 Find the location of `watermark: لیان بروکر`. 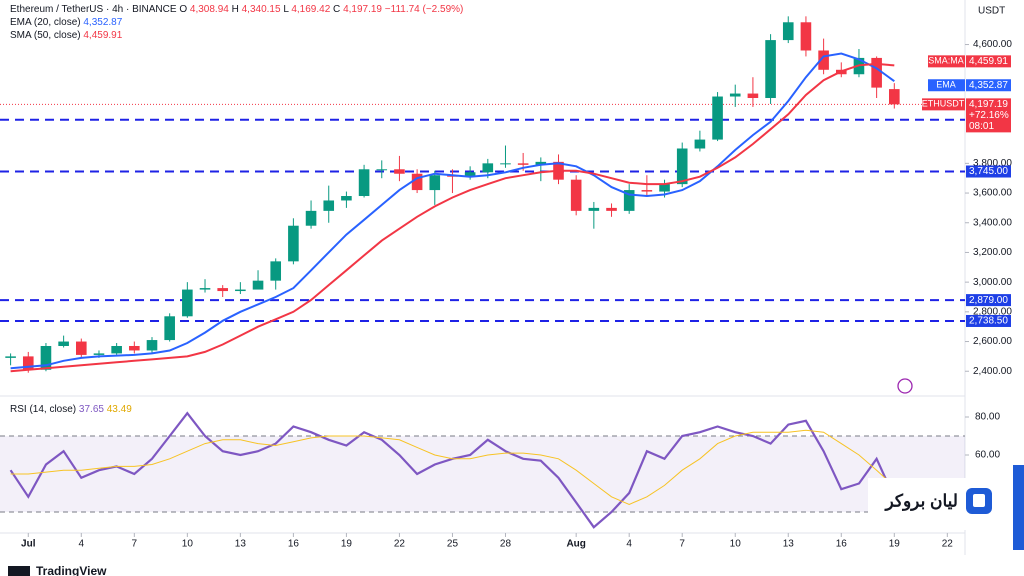

watermark: لیان بروکر is located at coordinates (921, 501).